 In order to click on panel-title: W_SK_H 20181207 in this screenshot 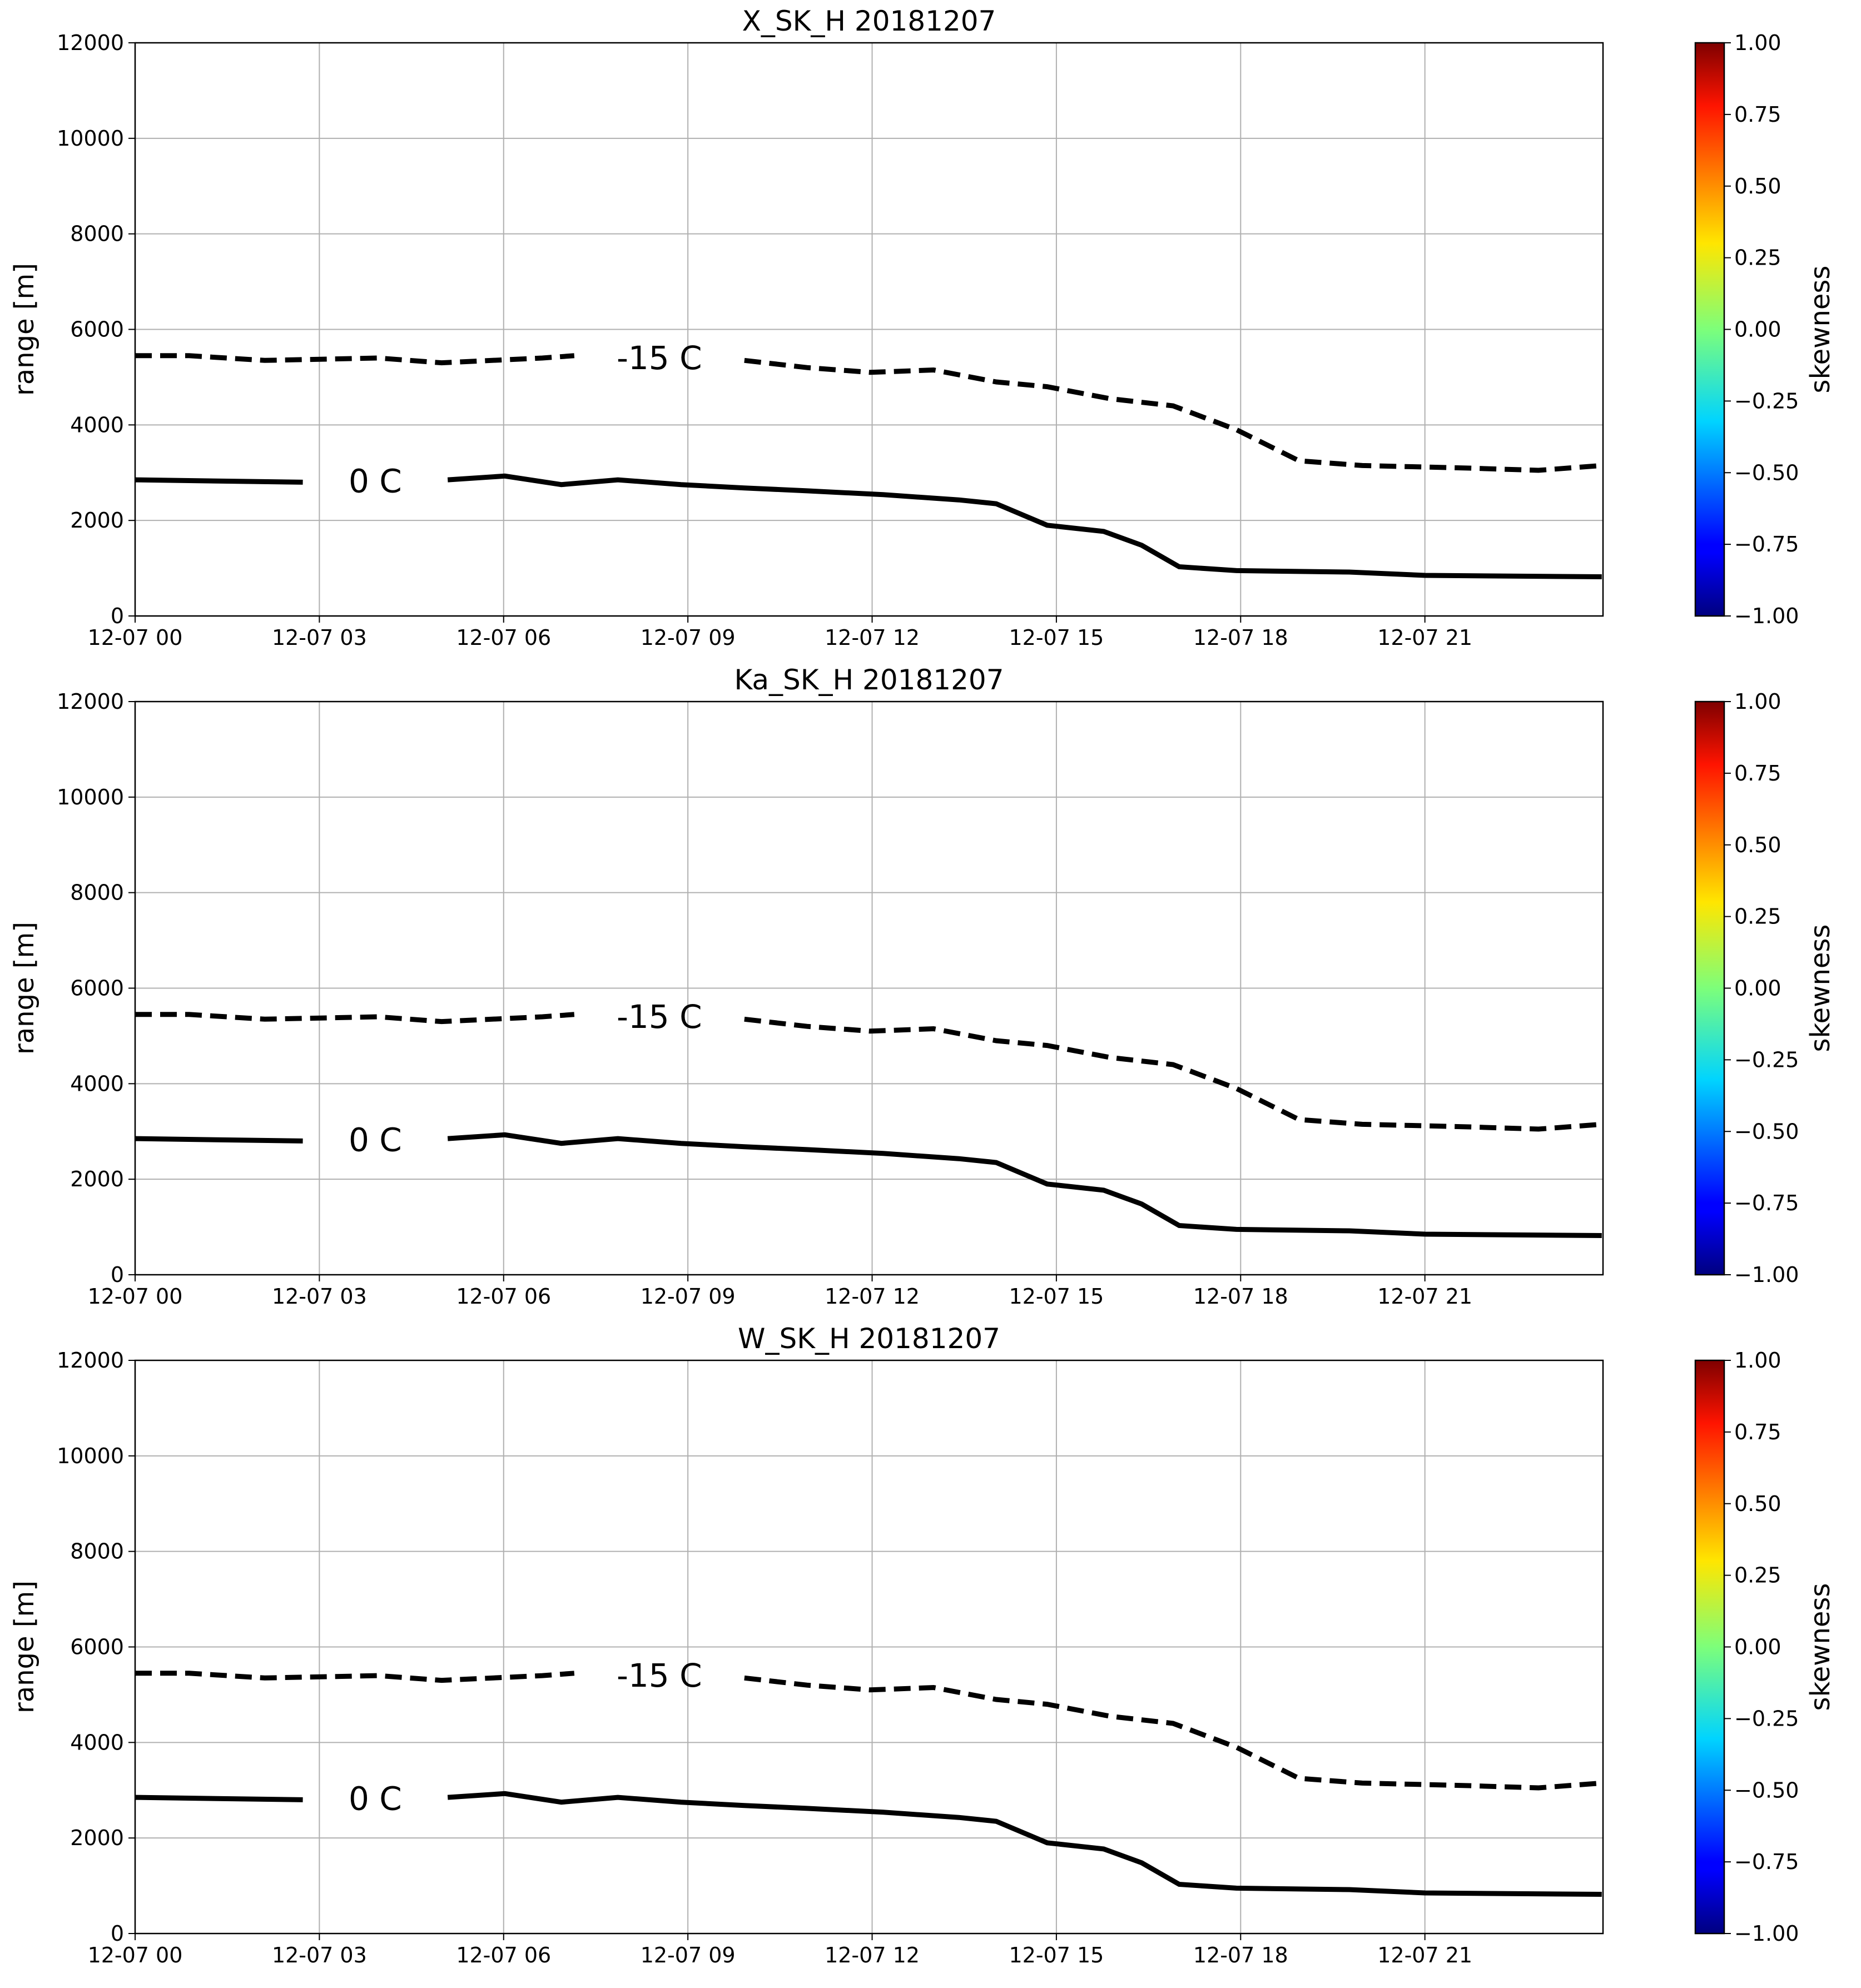, I will do `click(869, 1339)`.